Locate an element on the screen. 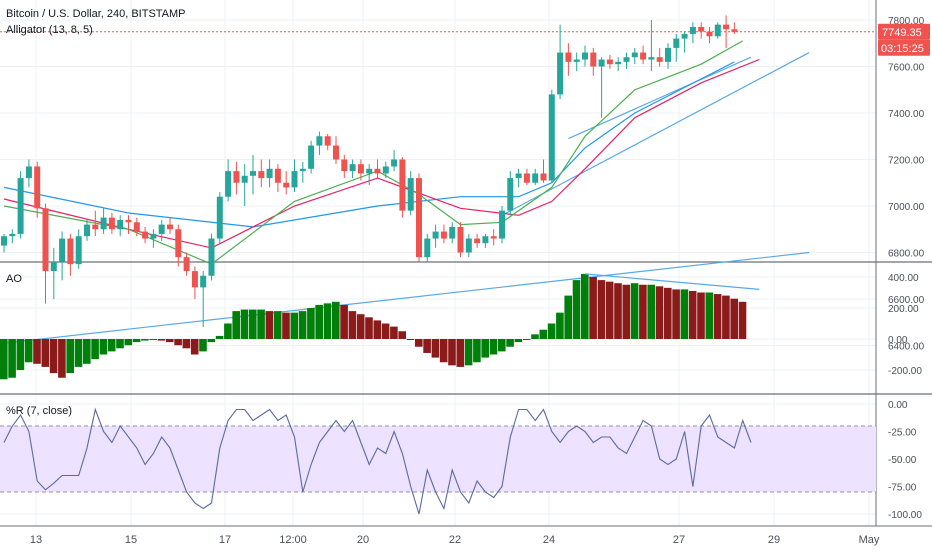  alligator-indicator-label: Alligator (13, 8, 5) is located at coordinates (49, 30).